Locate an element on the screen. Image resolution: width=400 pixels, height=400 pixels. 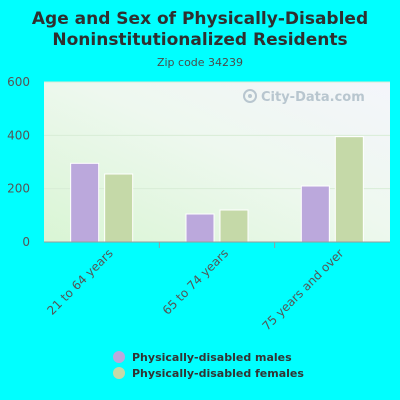
watermark-icon-dot is located at coordinates (250, 96).